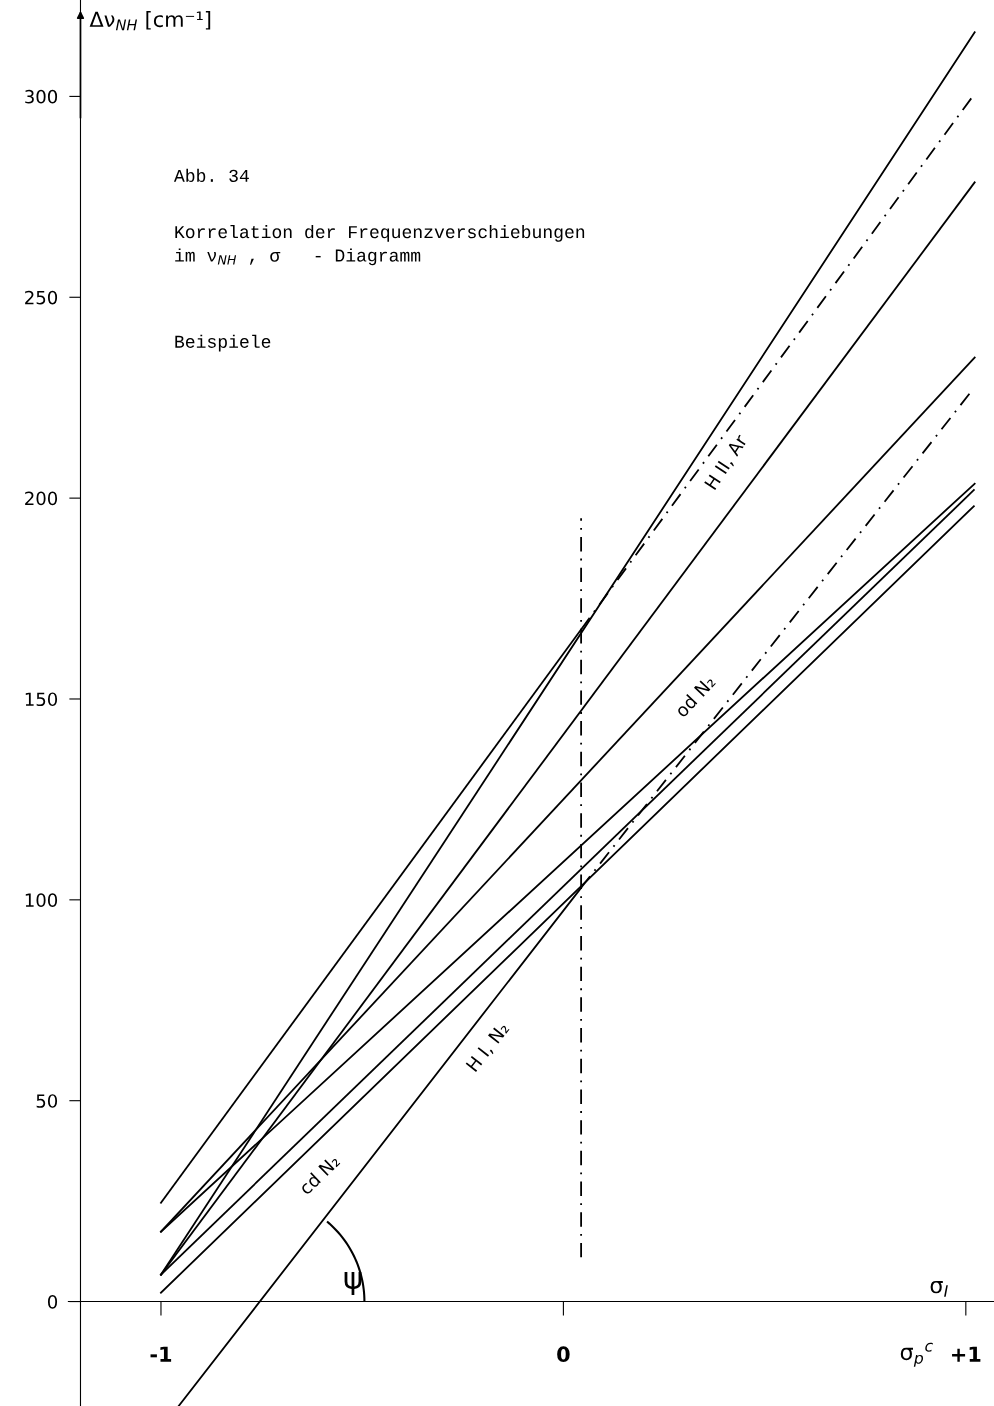  Describe the element at coordinates (41, 498) in the screenshot. I see `y-tick-label: 200` at that location.